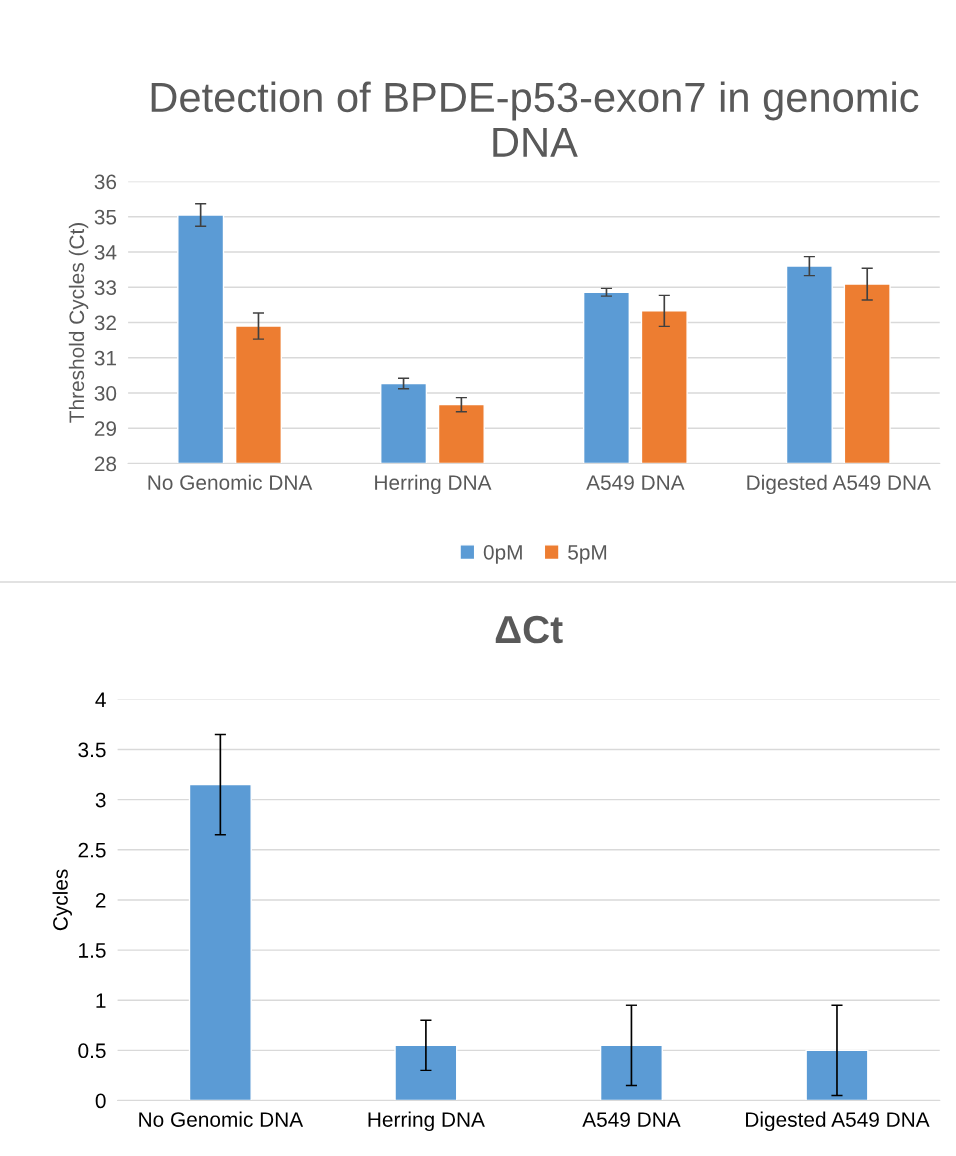  What do you see at coordinates (535, 119) in the screenshot?
I see `chart-title: Detection of BPDE-p53-exon7 in genomic DNA` at bounding box center [535, 119].